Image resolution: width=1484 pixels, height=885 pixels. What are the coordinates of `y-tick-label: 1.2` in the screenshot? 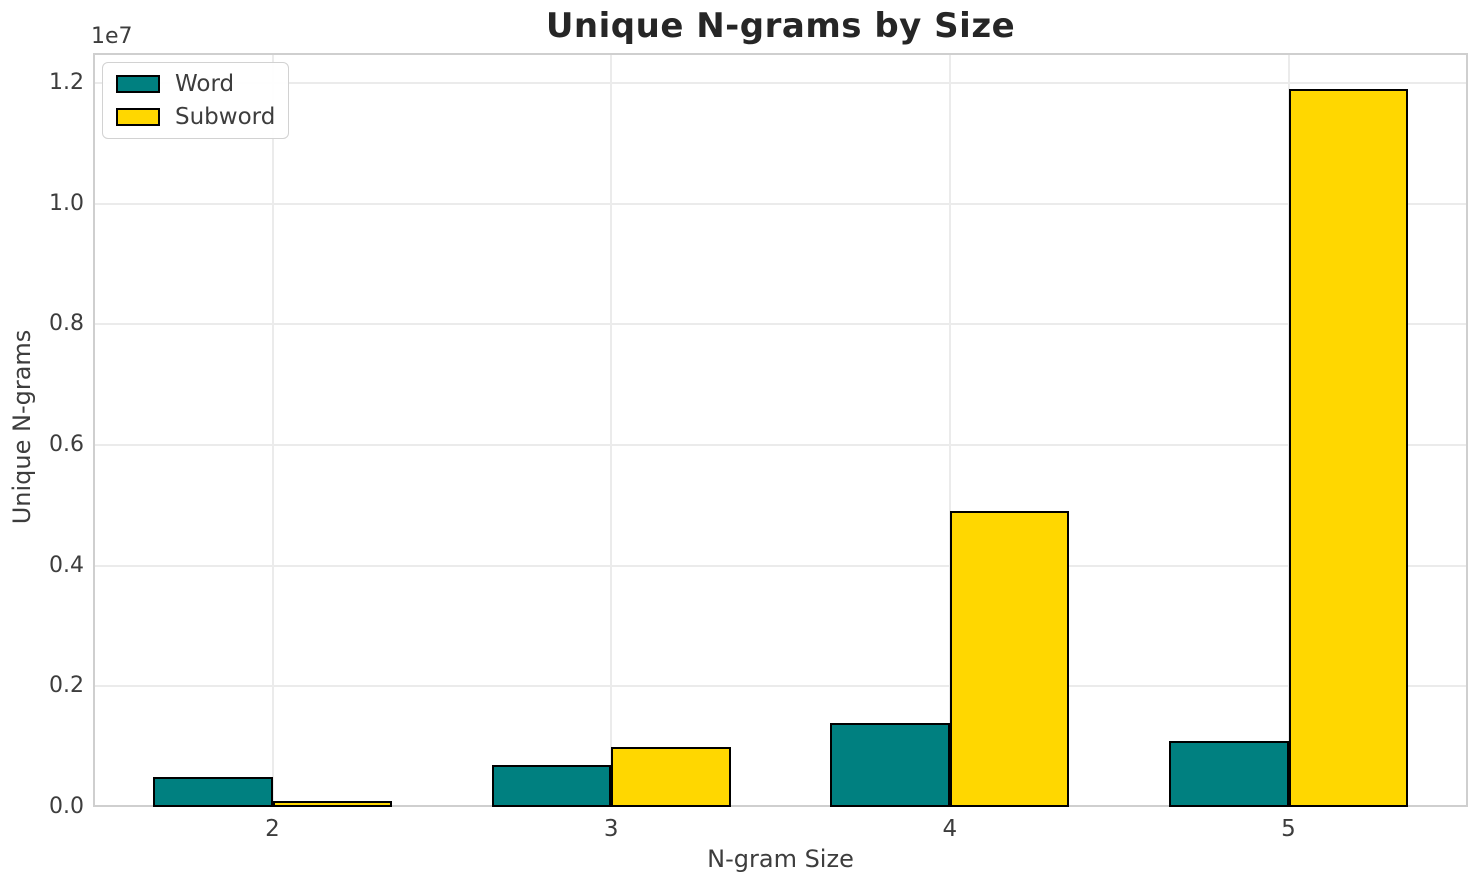 It's located at (66, 83).